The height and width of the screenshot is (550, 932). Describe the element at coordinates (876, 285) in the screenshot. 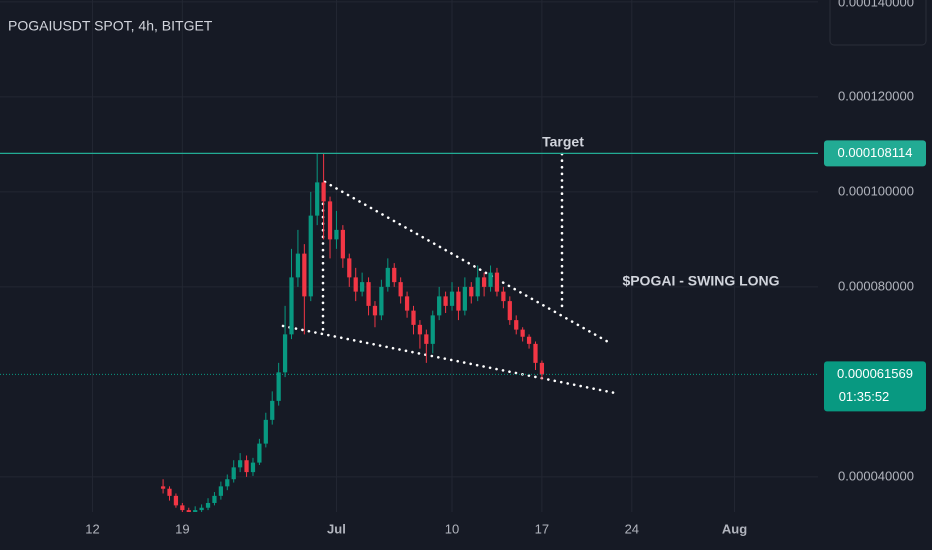

I see `y-tick-label: 0.000080000` at that location.